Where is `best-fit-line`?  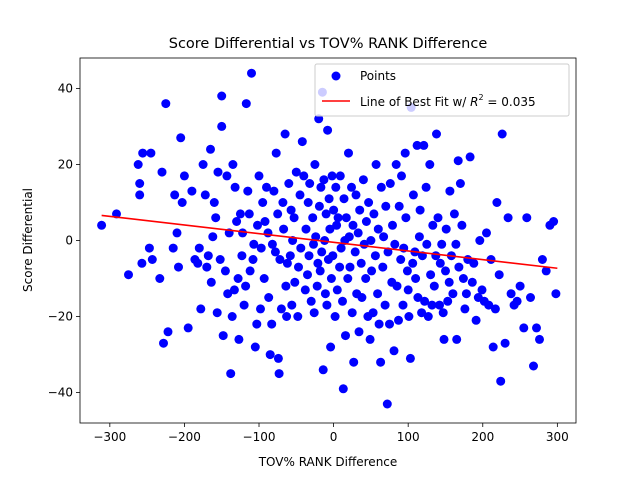
best-fit-line is located at coordinates (329, 242).